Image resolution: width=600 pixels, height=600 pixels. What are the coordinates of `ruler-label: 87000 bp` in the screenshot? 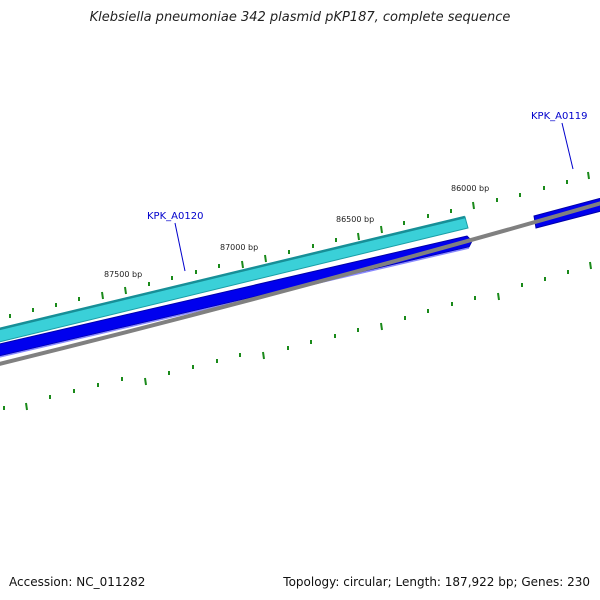 It's located at (239, 247).